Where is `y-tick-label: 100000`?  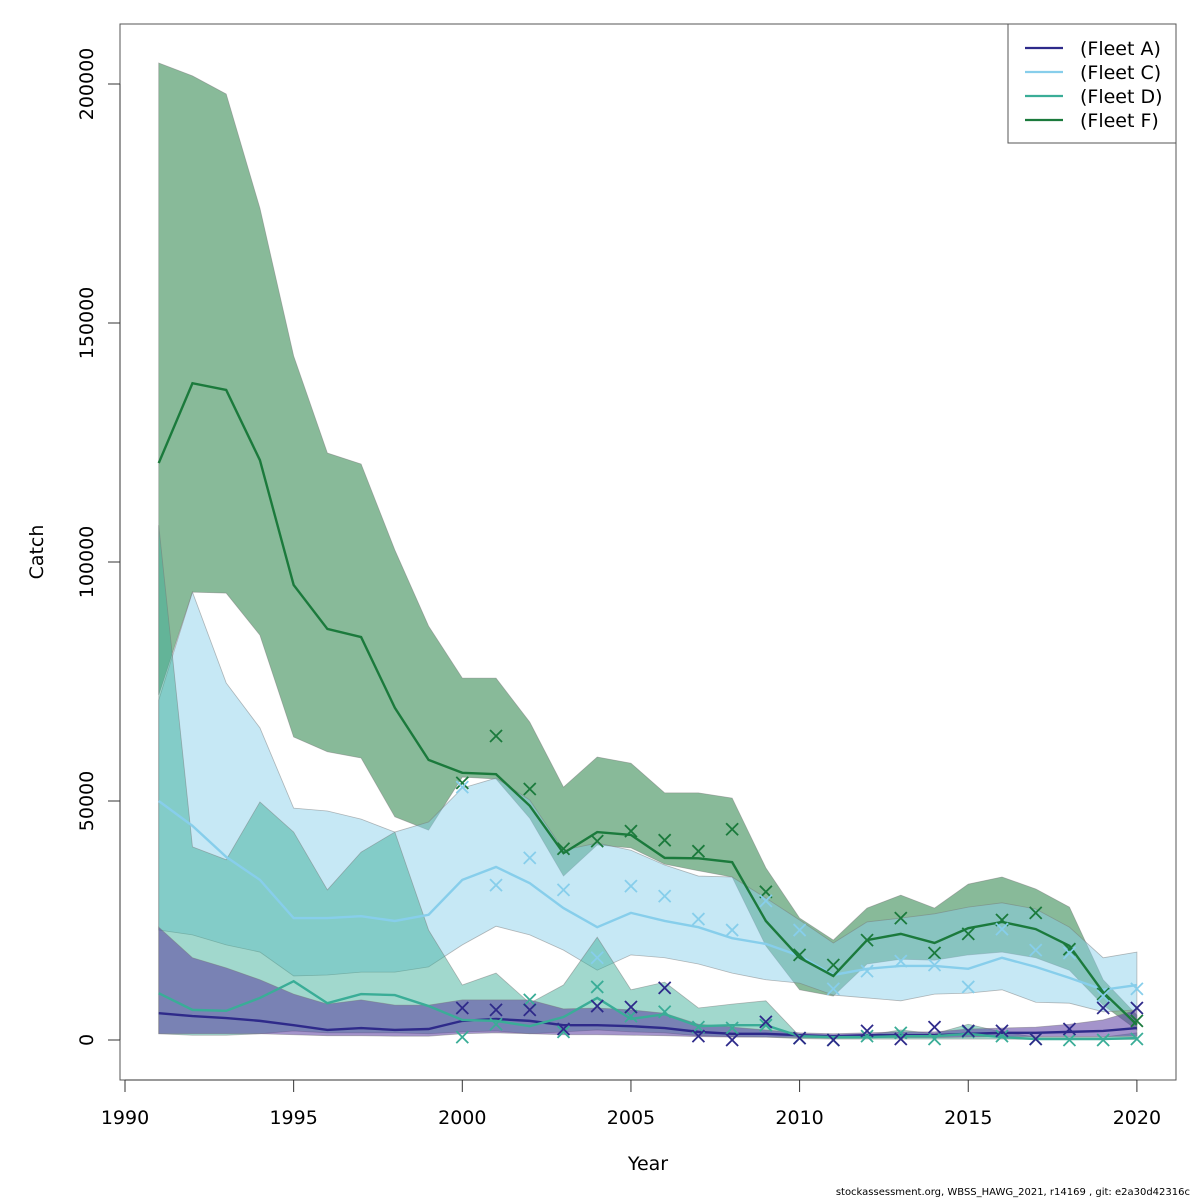 y-tick-label: 100000 is located at coordinates (87, 562).